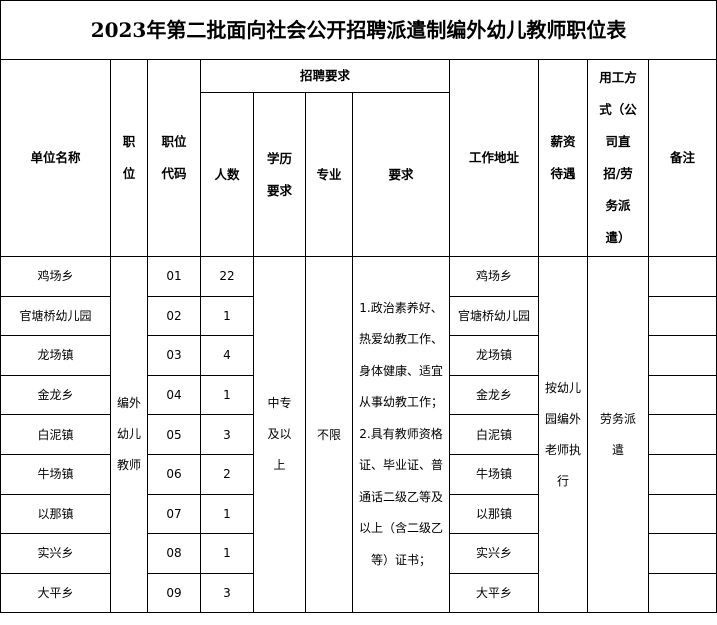  Describe the element at coordinates (129, 434) in the screenshot. I see `position-cell: 编外幼儿教师` at that location.